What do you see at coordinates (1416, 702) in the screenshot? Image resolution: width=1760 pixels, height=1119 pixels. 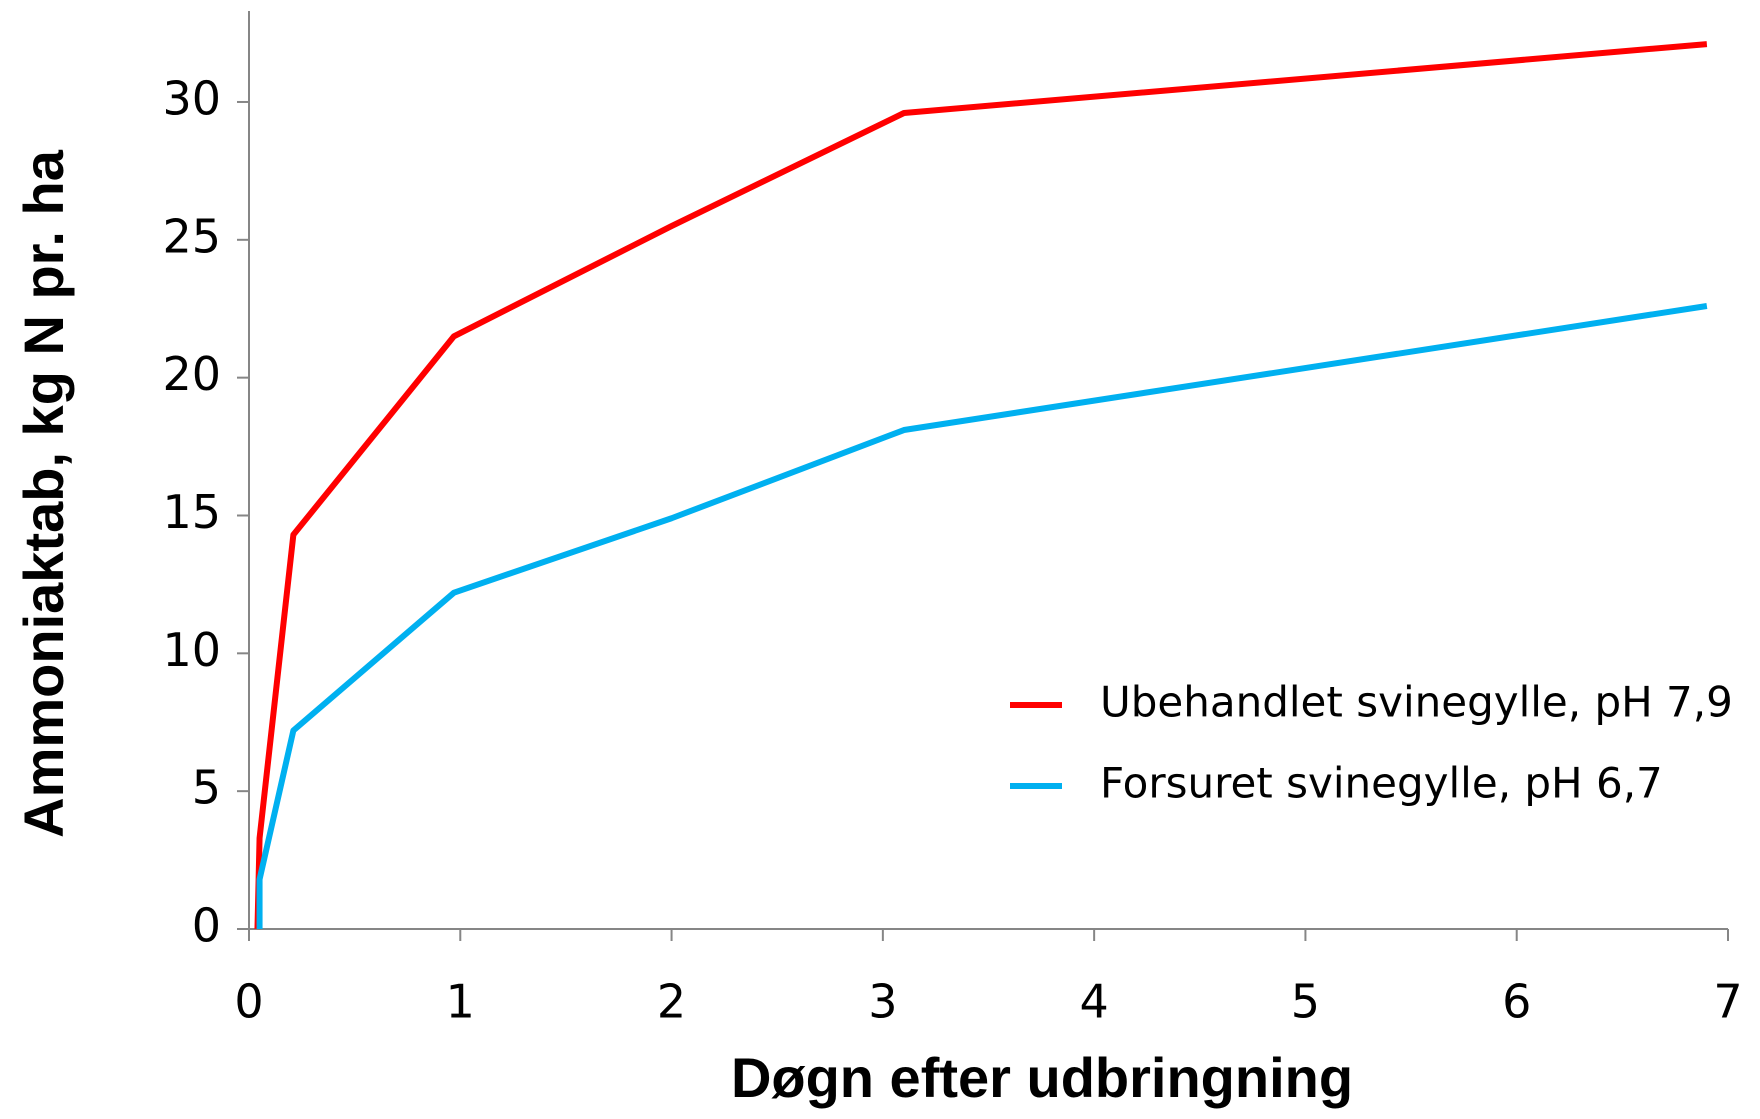 I see `legend-label: Ubehandlet svinegylle, pH 7,9` at bounding box center [1416, 702].